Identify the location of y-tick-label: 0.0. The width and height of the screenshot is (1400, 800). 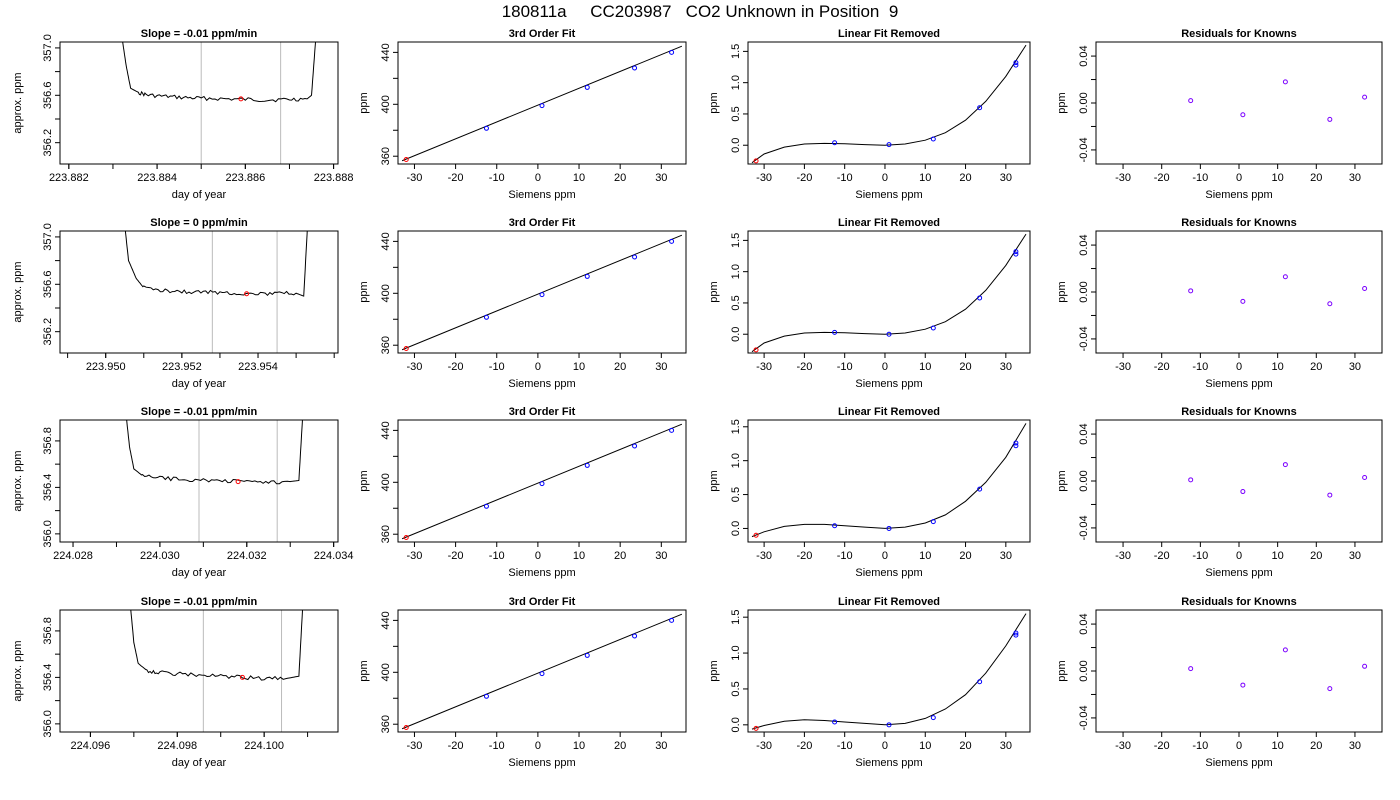
(736, 145).